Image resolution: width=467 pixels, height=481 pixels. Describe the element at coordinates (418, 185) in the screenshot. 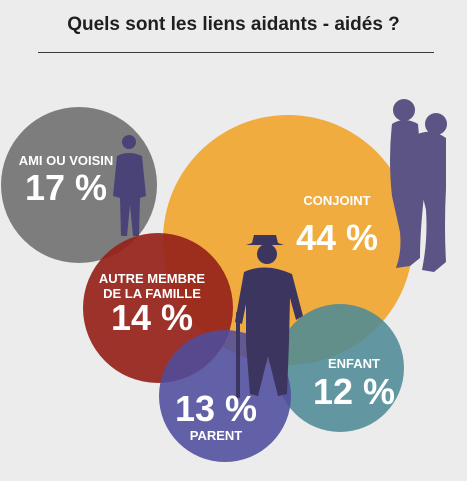

I see `embracing-couple-icon` at that location.